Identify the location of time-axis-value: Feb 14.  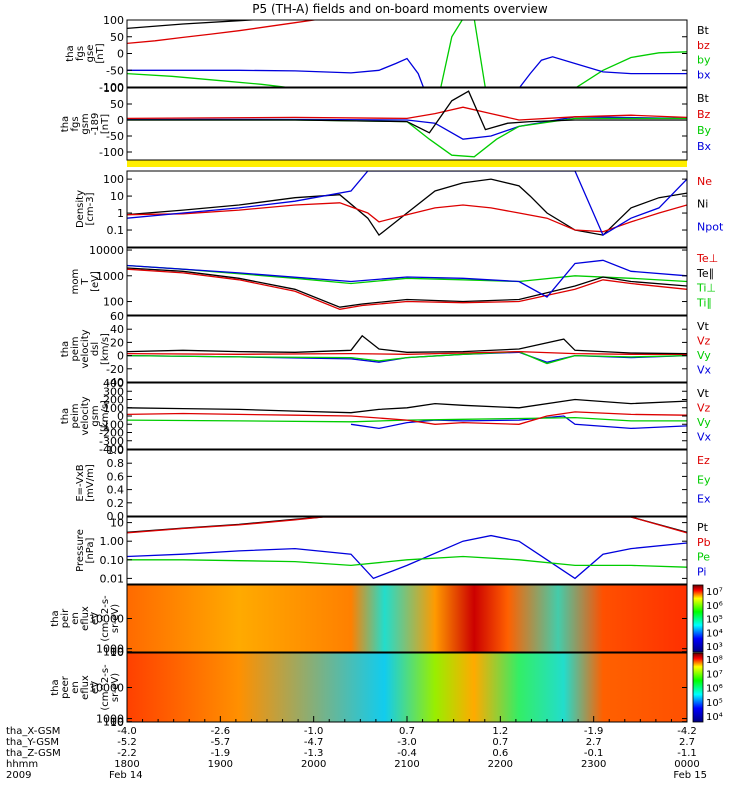
(126, 775).